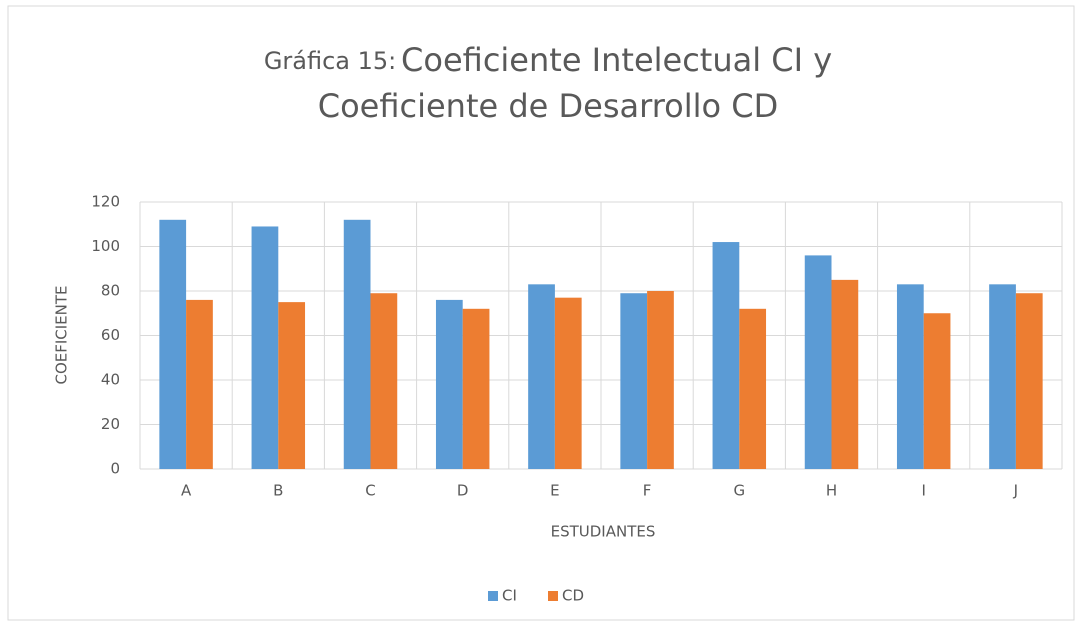 The height and width of the screenshot is (626, 1082). I want to click on y-tick-label: 120, so click(105, 202).